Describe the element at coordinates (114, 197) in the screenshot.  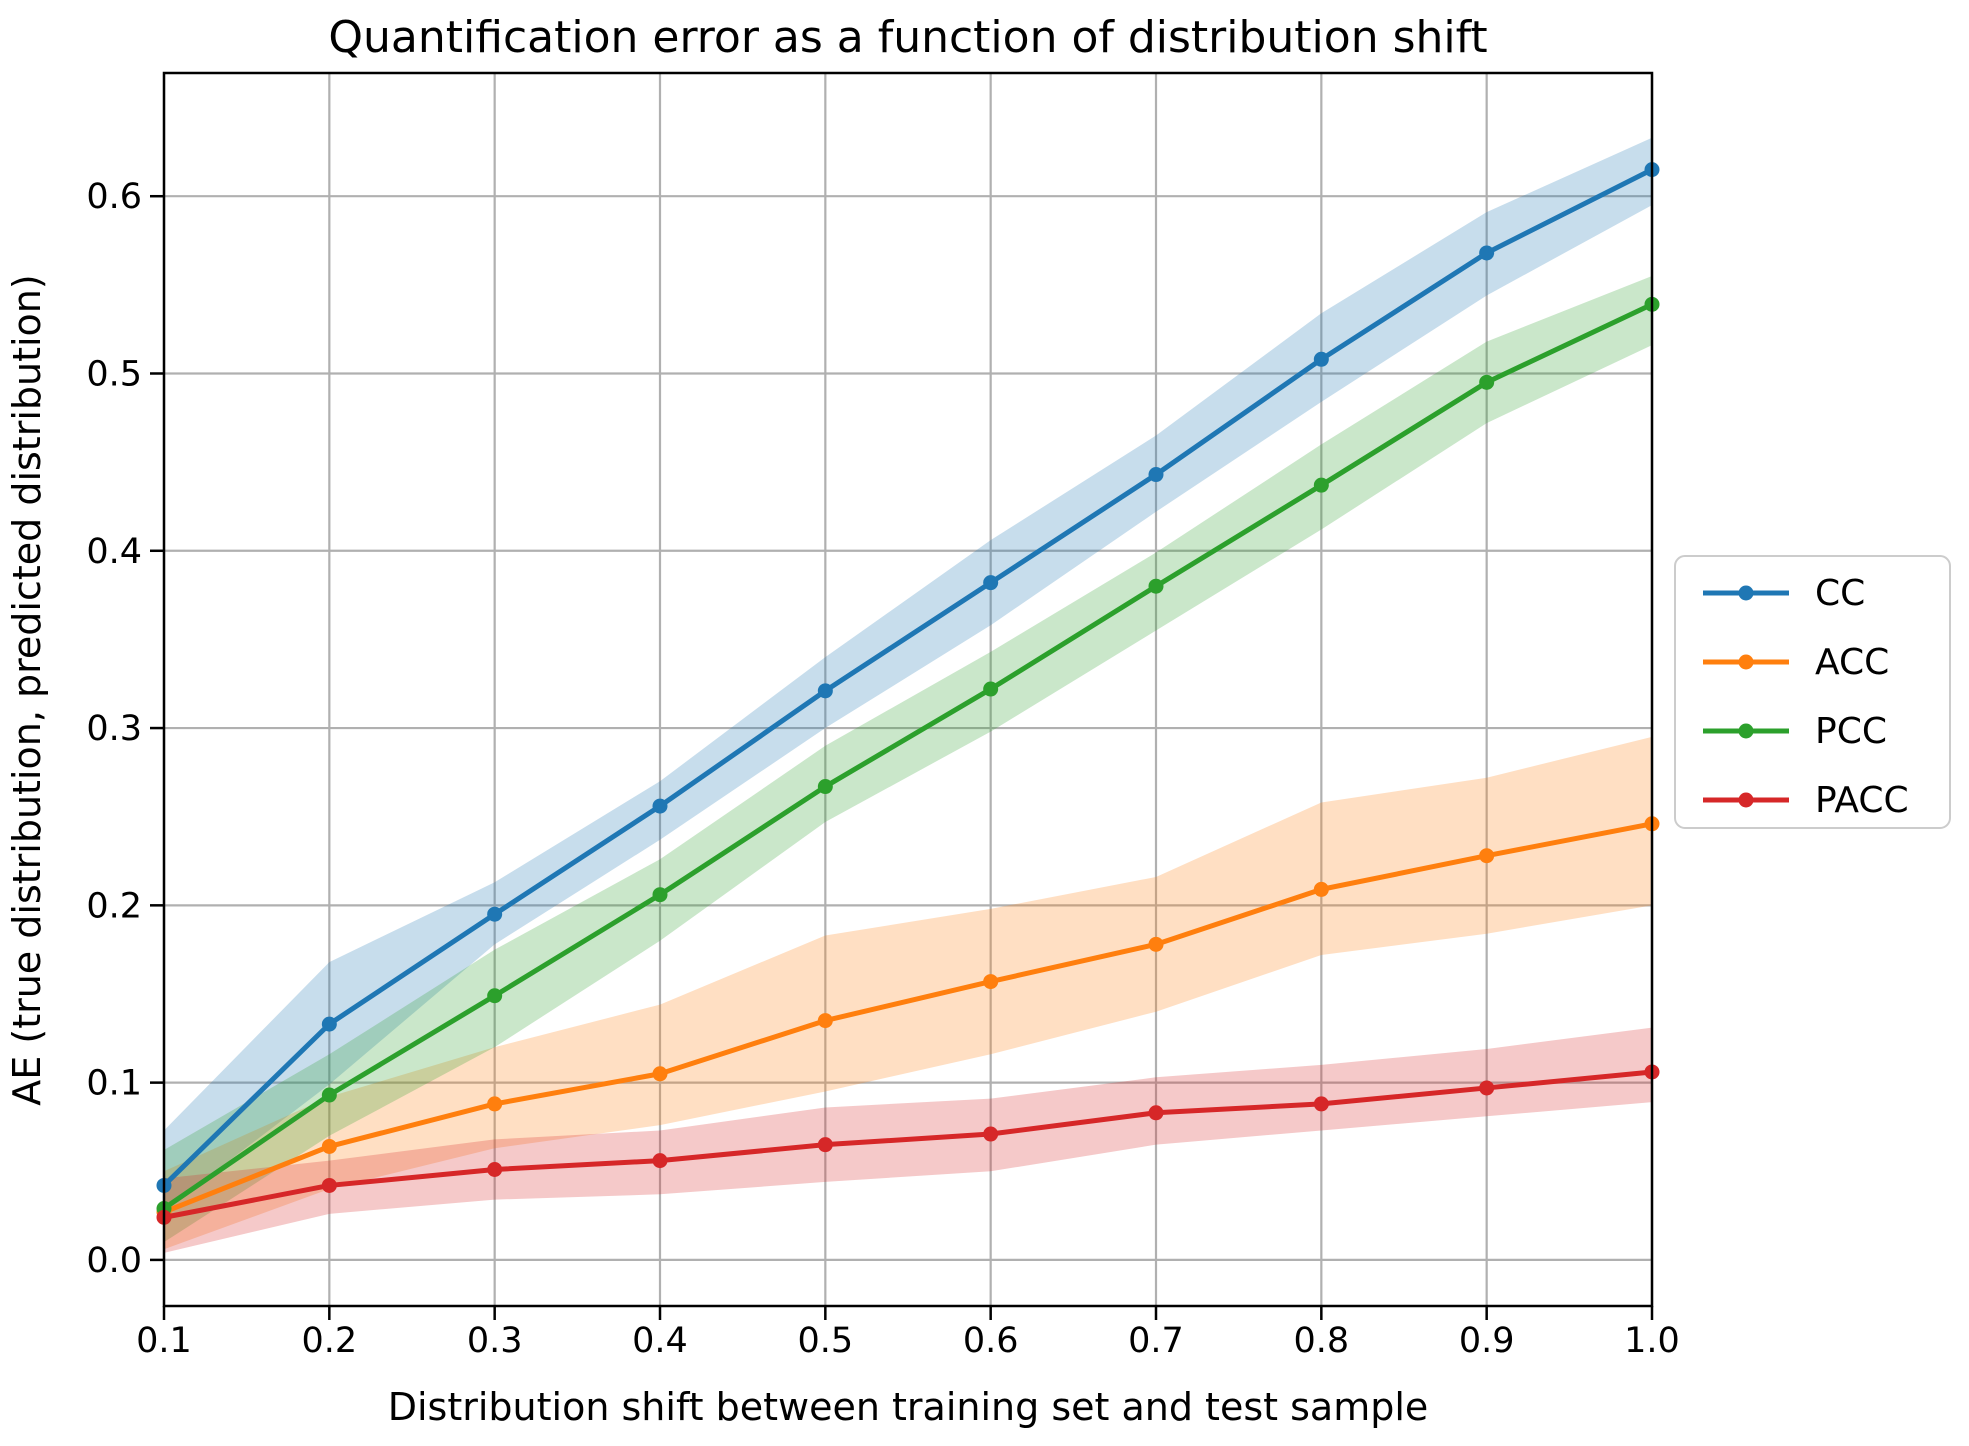
I see `y-tick-label: 0.6` at that location.